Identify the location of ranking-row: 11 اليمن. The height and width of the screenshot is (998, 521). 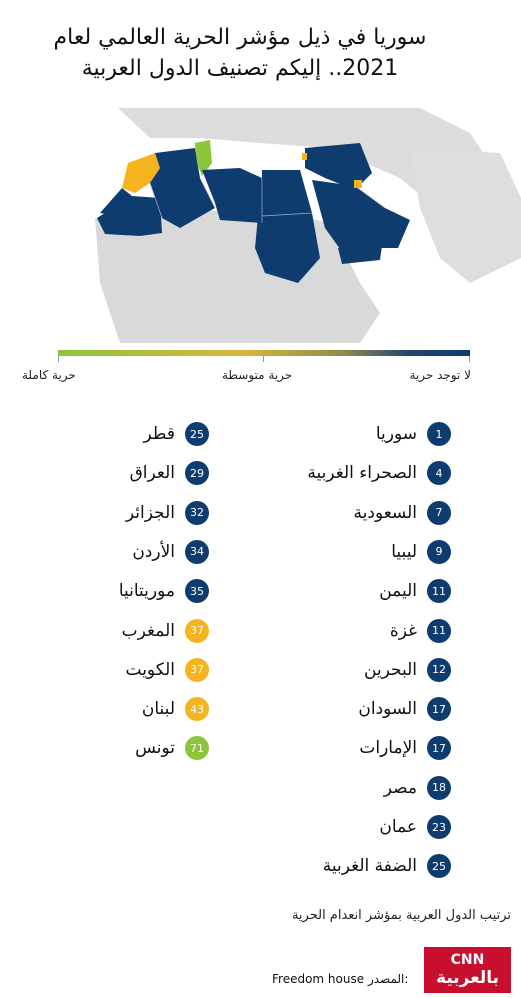
(415, 591).